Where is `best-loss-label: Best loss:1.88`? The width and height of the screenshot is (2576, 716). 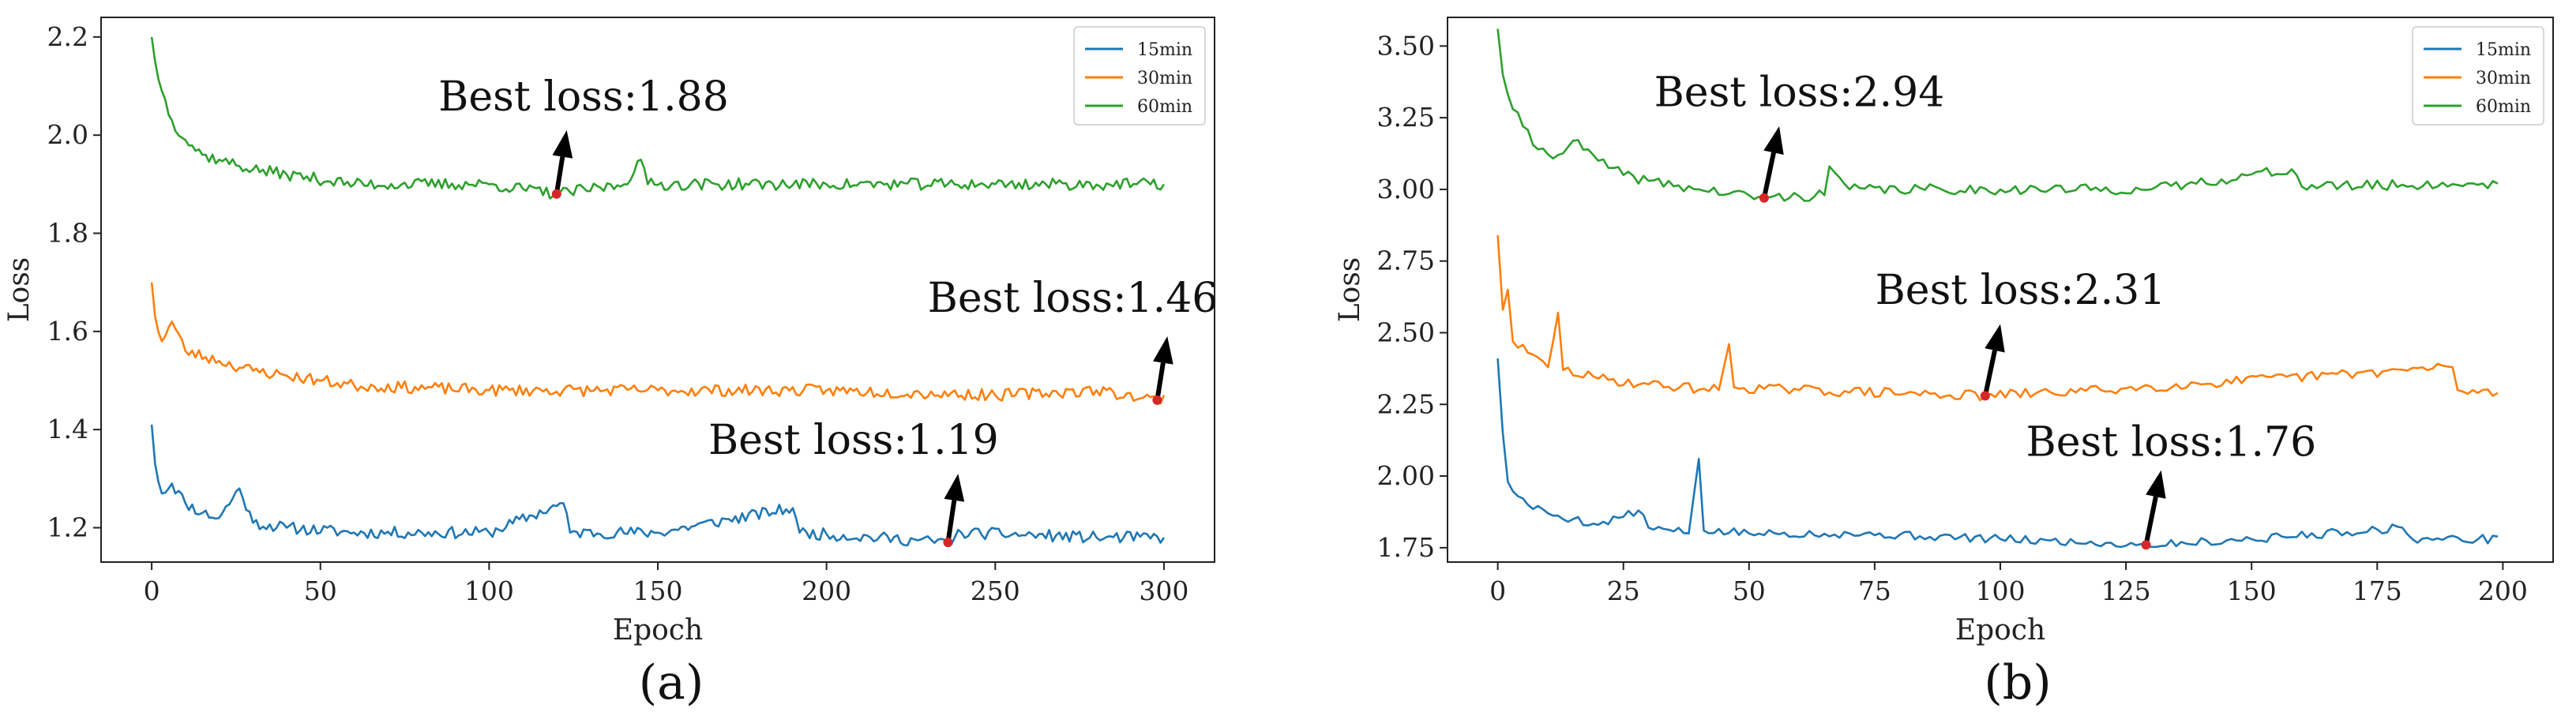 best-loss-label: Best loss:1.88 is located at coordinates (583, 97).